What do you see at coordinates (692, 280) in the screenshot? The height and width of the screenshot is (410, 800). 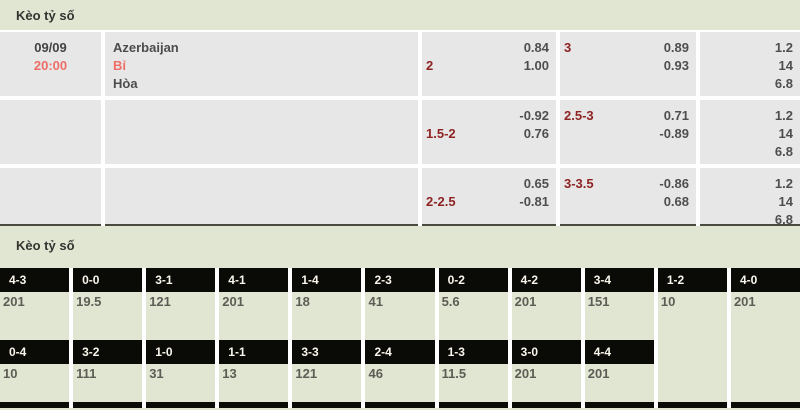 I see `score-label: 1-2` at bounding box center [692, 280].